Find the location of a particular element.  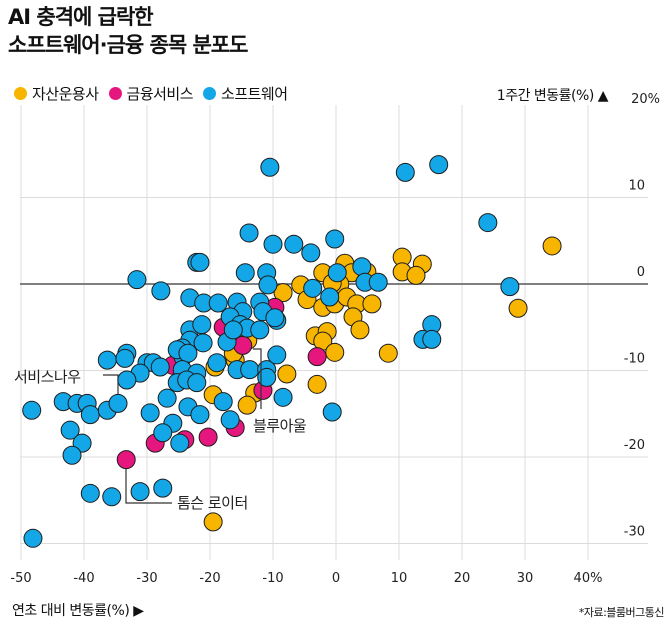

annotation-label: 서비스나우 is located at coordinates (47, 377).